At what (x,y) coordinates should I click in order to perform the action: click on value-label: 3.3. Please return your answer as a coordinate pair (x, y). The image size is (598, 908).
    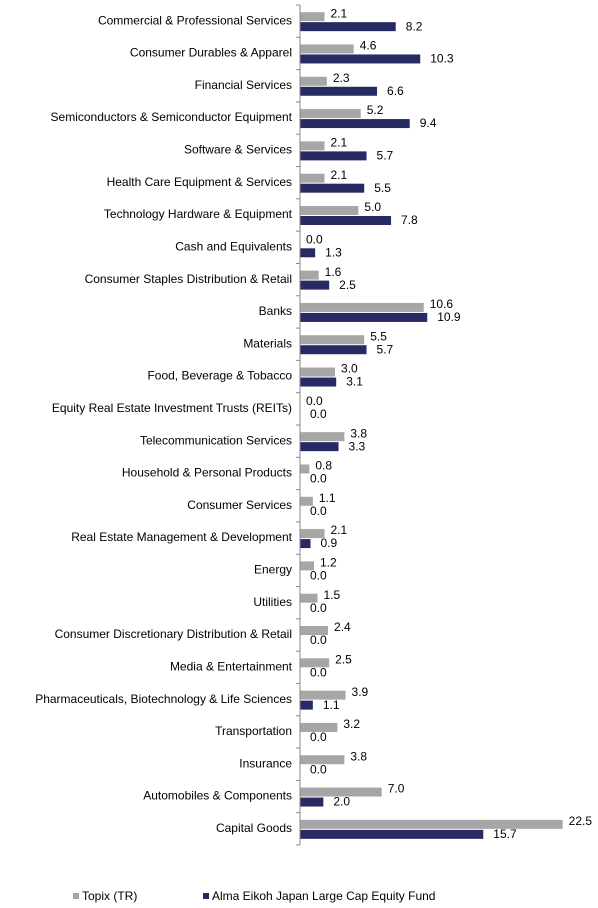
    Looking at the image, I should click on (357, 446).